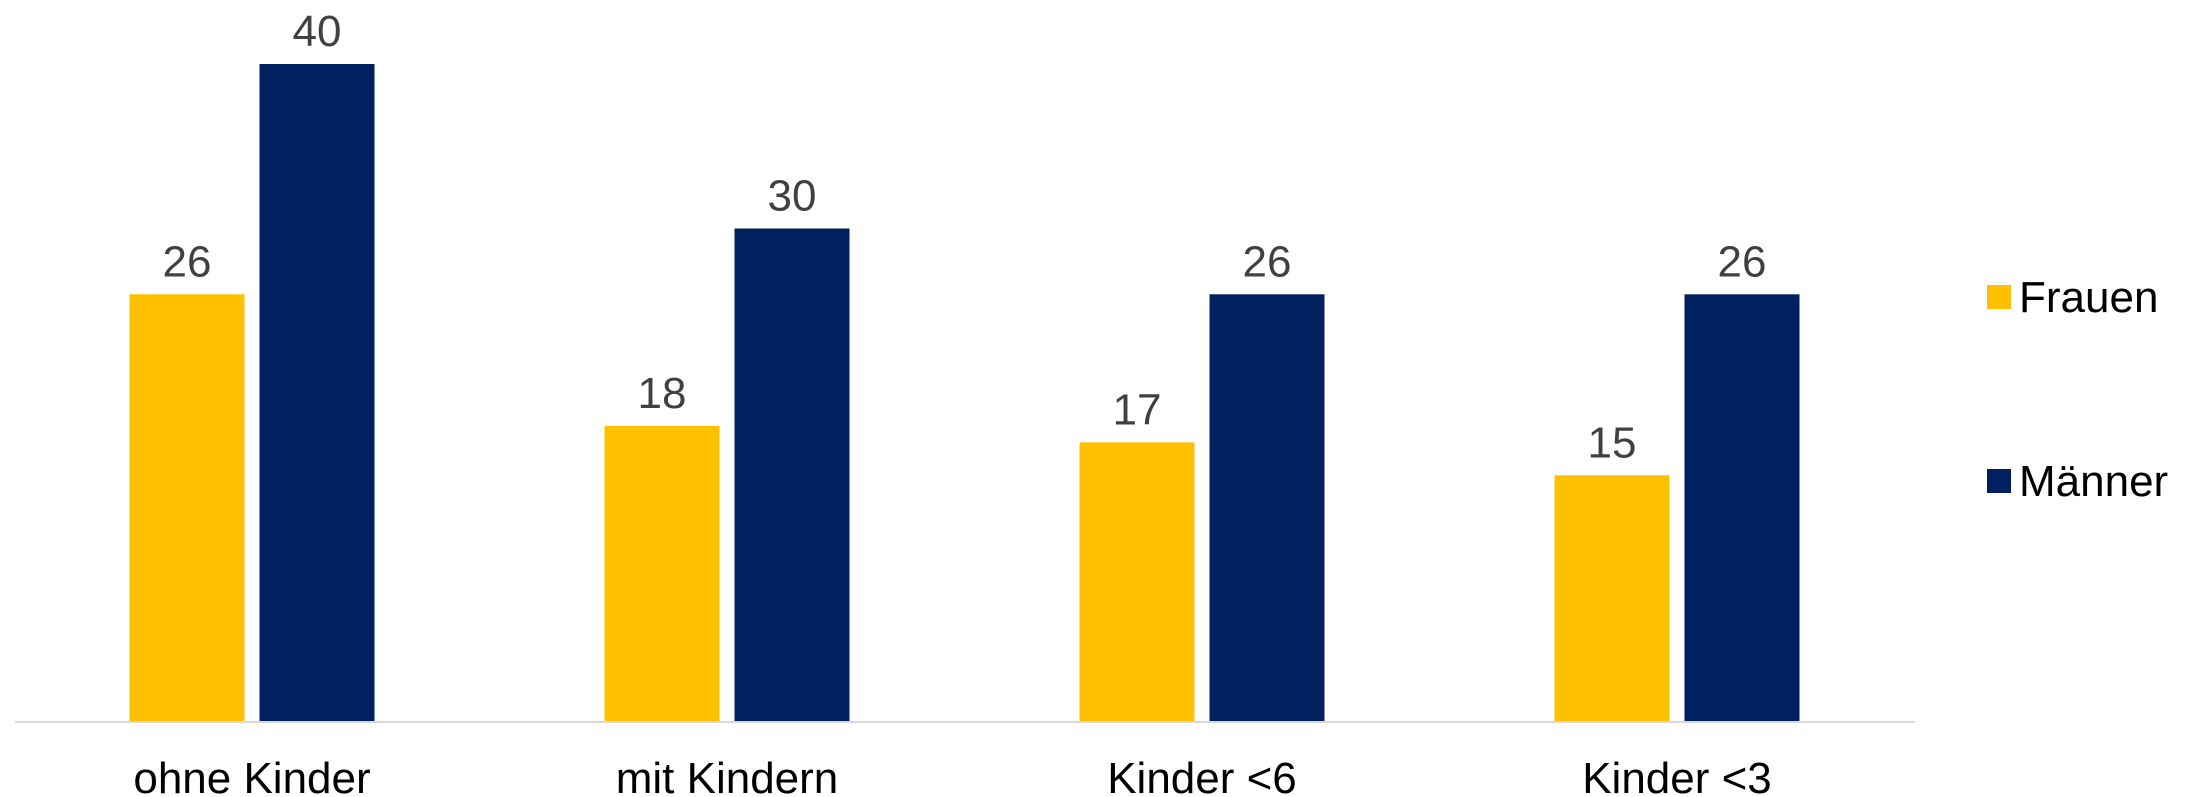 Image resolution: width=2203 pixels, height=797 pixels. I want to click on legend-swatch-frauen, so click(1999, 297).